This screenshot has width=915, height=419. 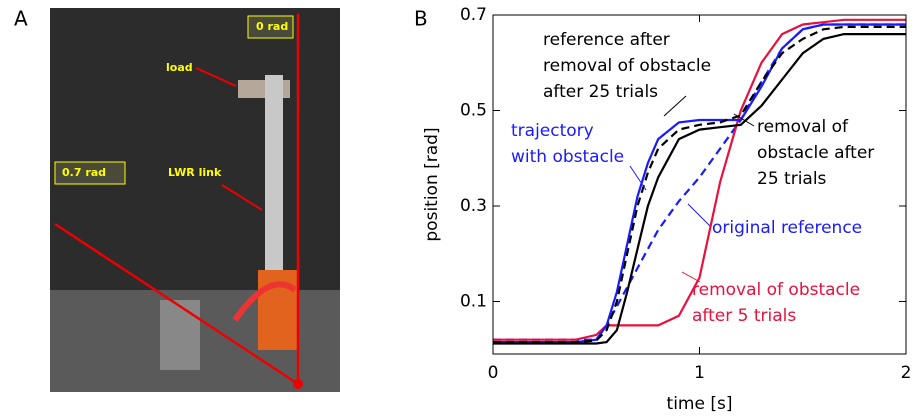 I want to click on x-tick-label: 2, so click(x=906, y=373).